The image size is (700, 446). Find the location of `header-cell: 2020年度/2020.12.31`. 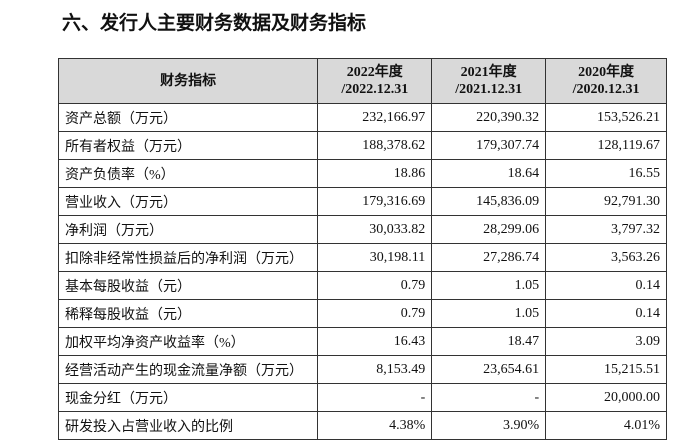

header-cell: 2020年度/2020.12.31 is located at coordinates (606, 81).